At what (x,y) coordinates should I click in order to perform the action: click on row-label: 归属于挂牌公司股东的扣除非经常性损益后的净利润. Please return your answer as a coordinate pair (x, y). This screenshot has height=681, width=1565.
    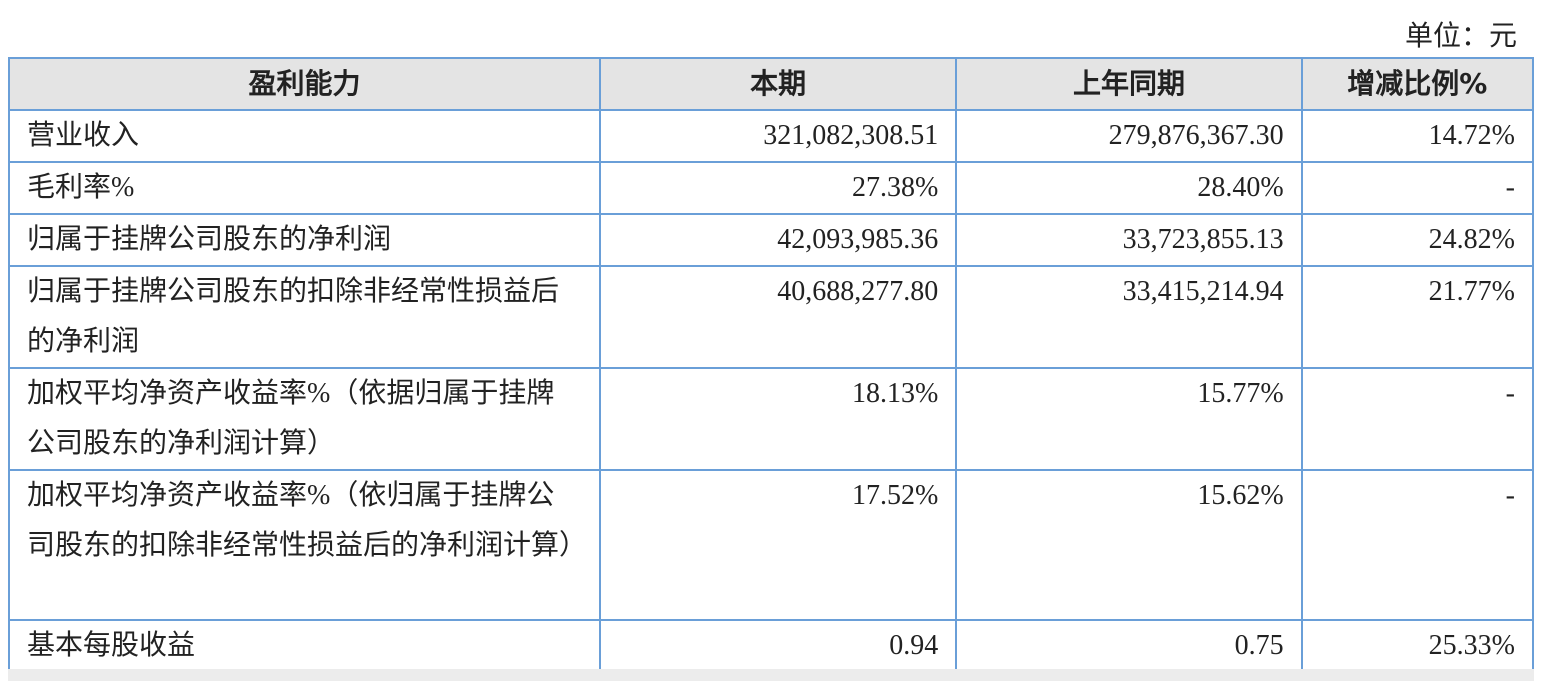
    Looking at the image, I should click on (304, 317).